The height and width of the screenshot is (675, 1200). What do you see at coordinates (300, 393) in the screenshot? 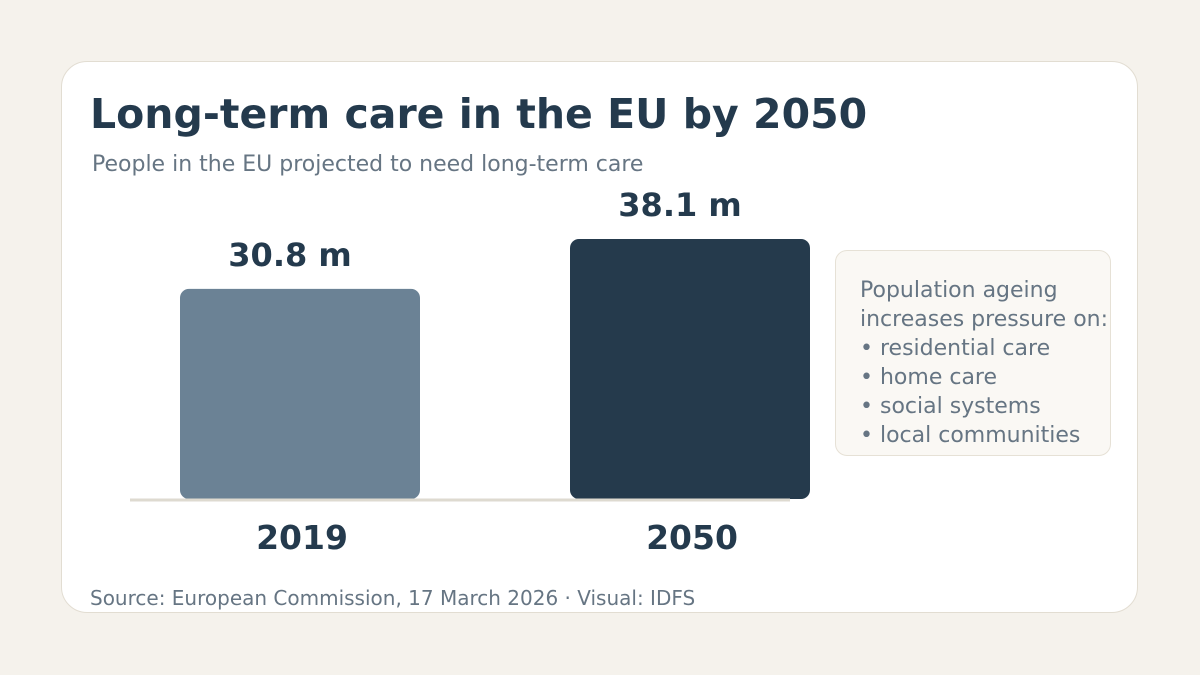
I see `bar-2019` at bounding box center [300, 393].